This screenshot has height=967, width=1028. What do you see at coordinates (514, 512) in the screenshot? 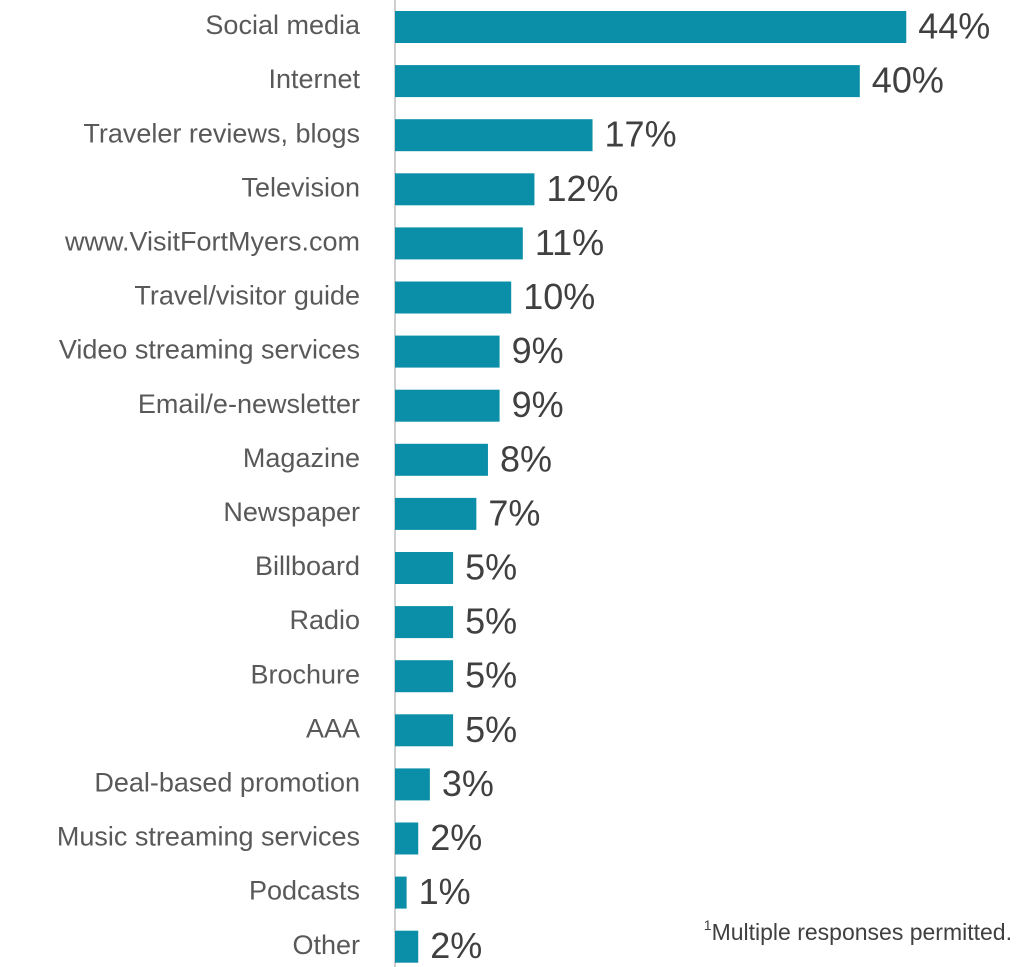
I see `value-label: 7%` at bounding box center [514, 512].